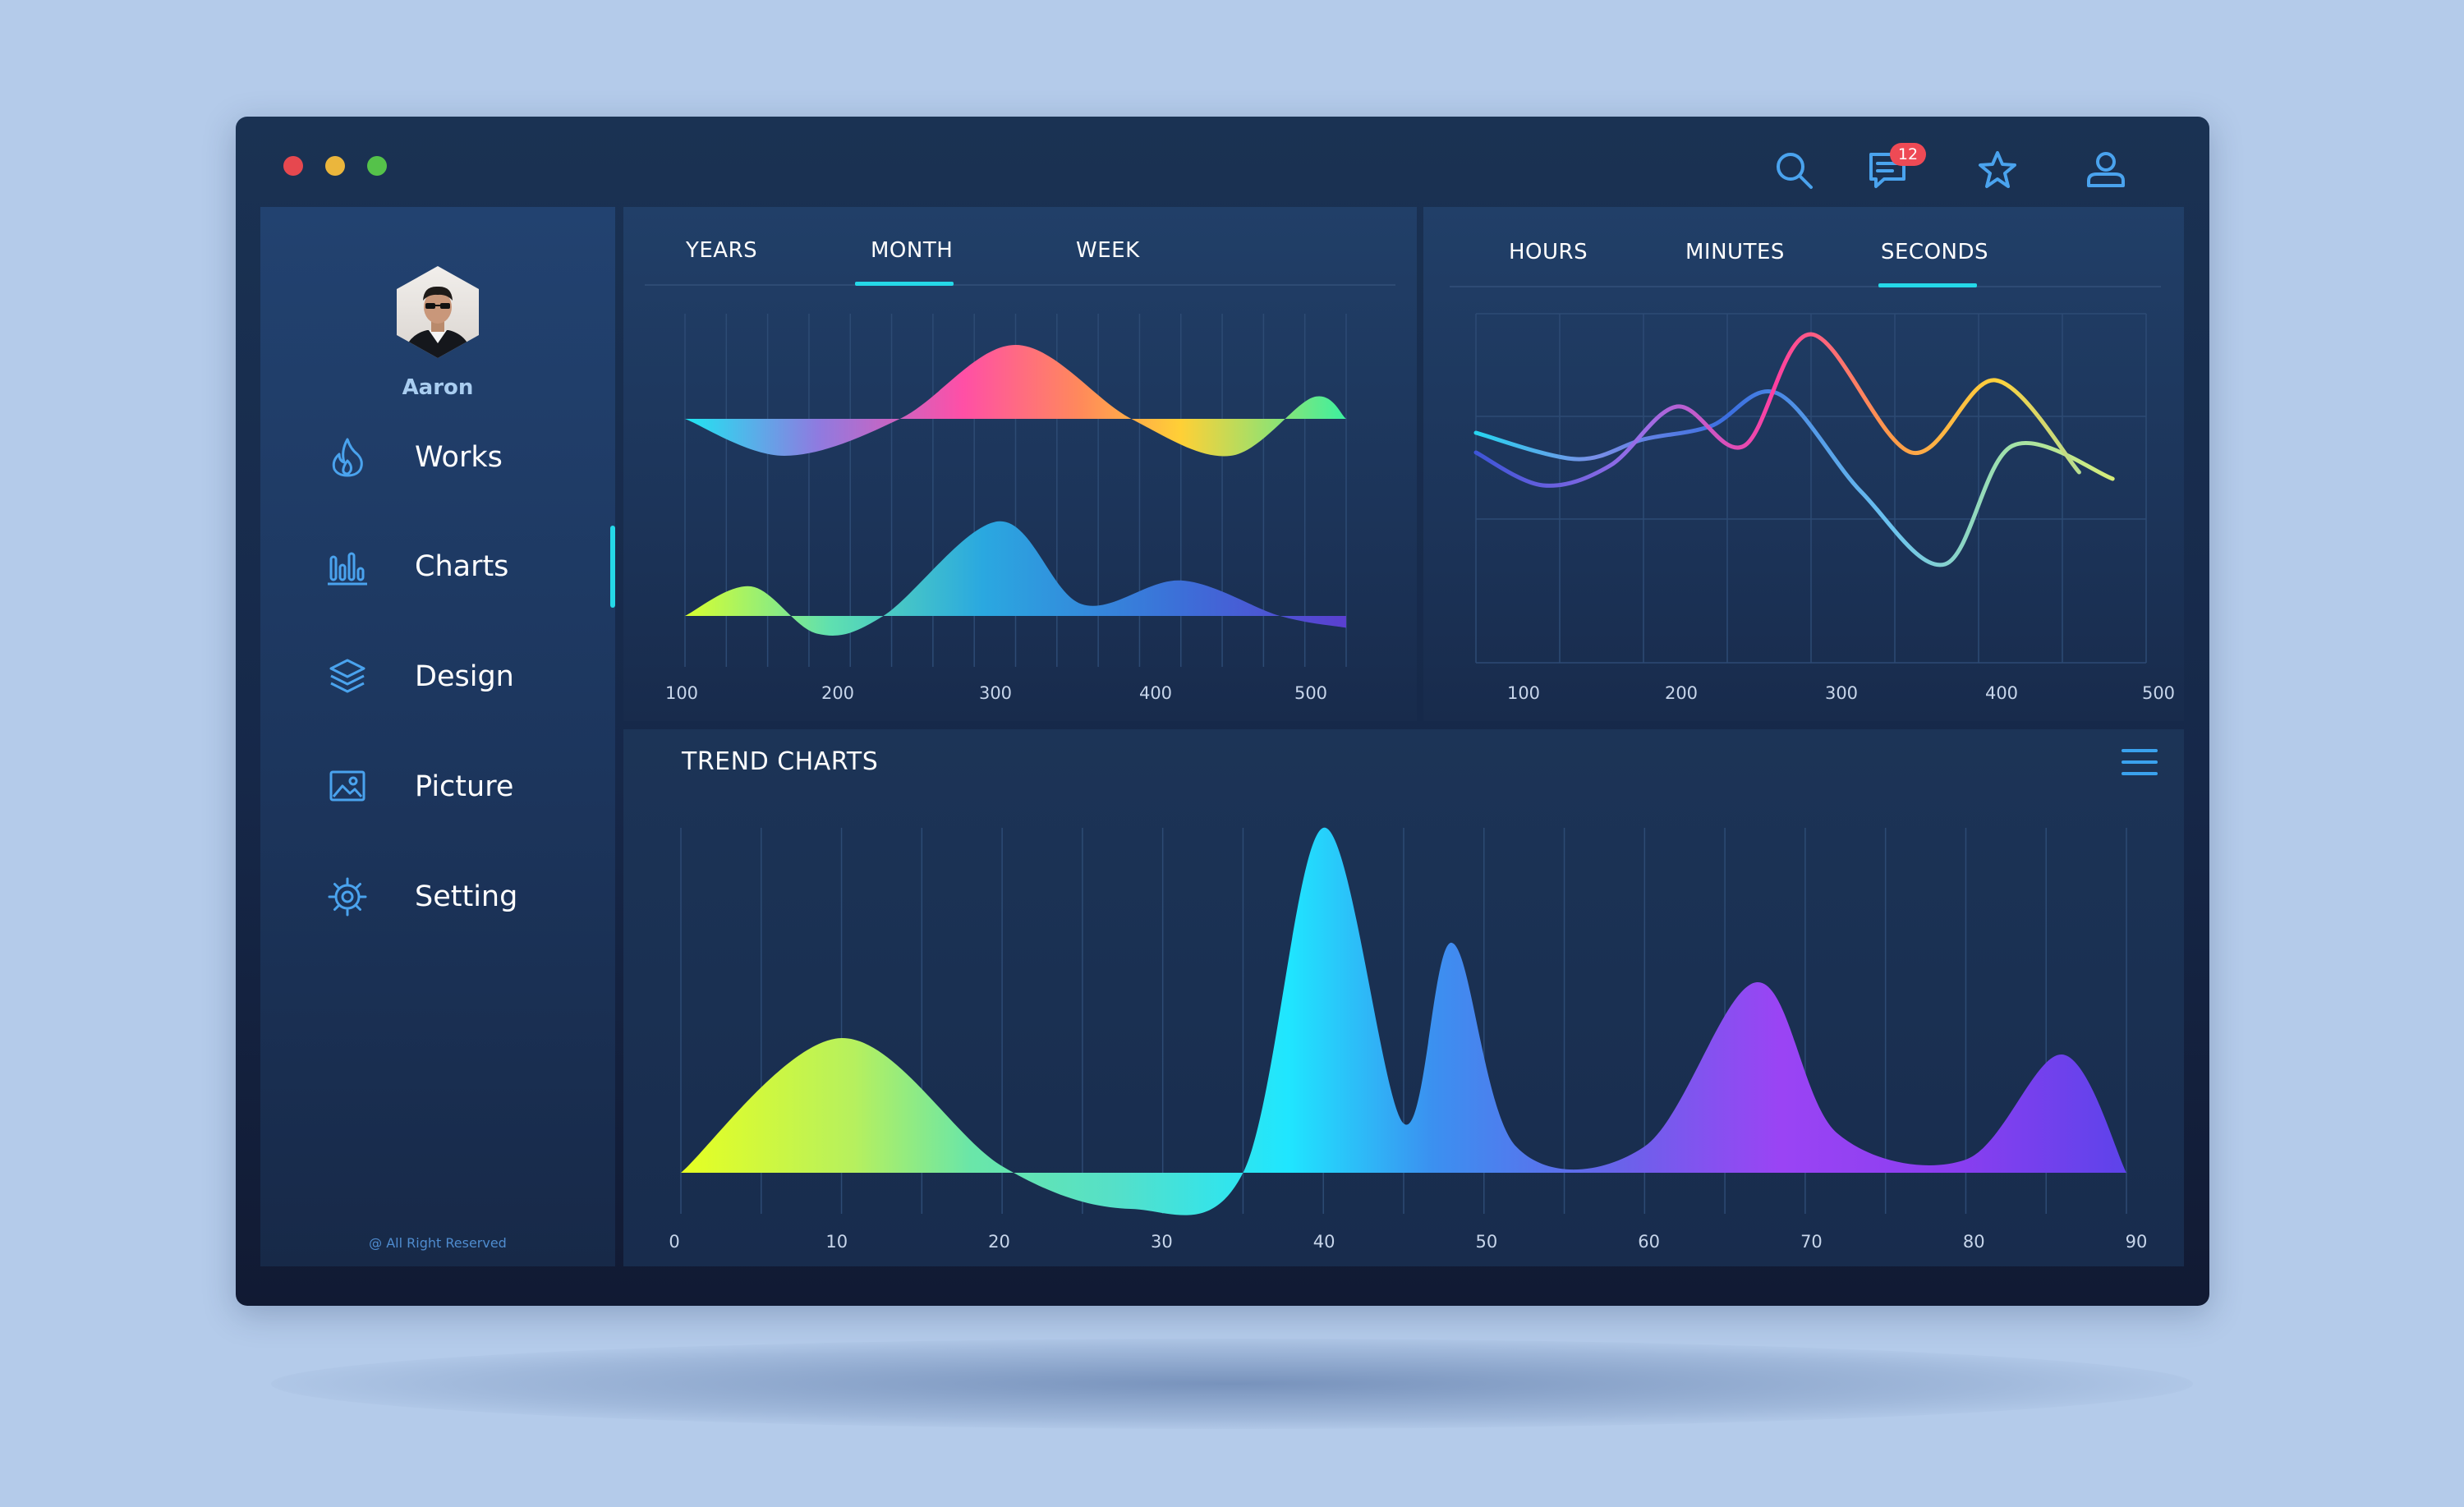  I want to click on chart-grid, so click(1811, 489).